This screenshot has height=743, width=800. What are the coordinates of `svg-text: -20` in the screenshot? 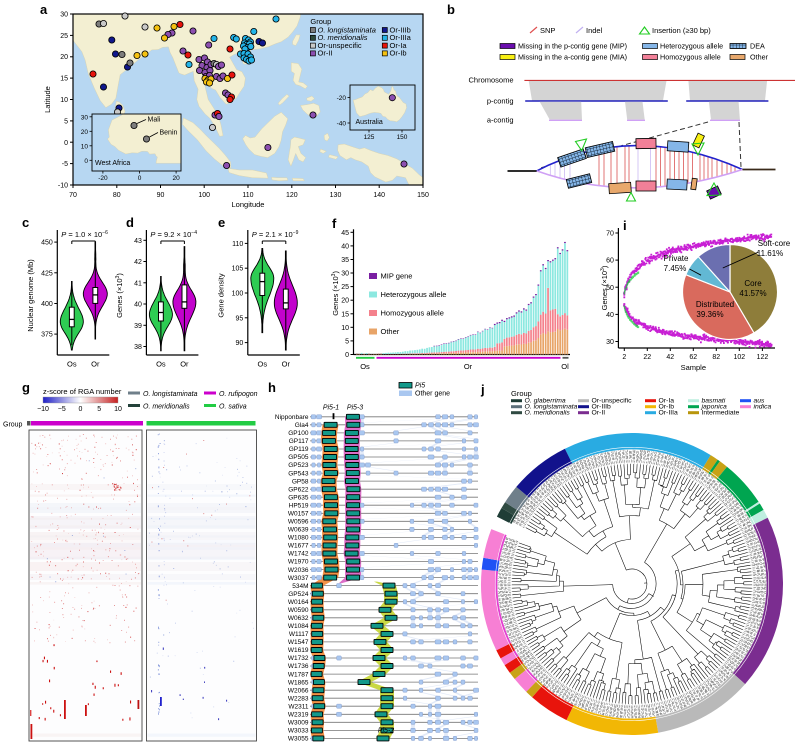 It's located at (103, 178).